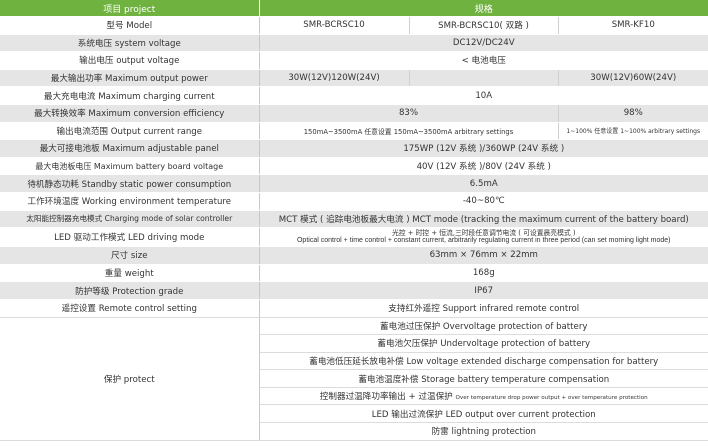 The height and width of the screenshot is (446, 708). Describe the element at coordinates (483, 290) in the screenshot. I see `row-value: IP67` at that location.